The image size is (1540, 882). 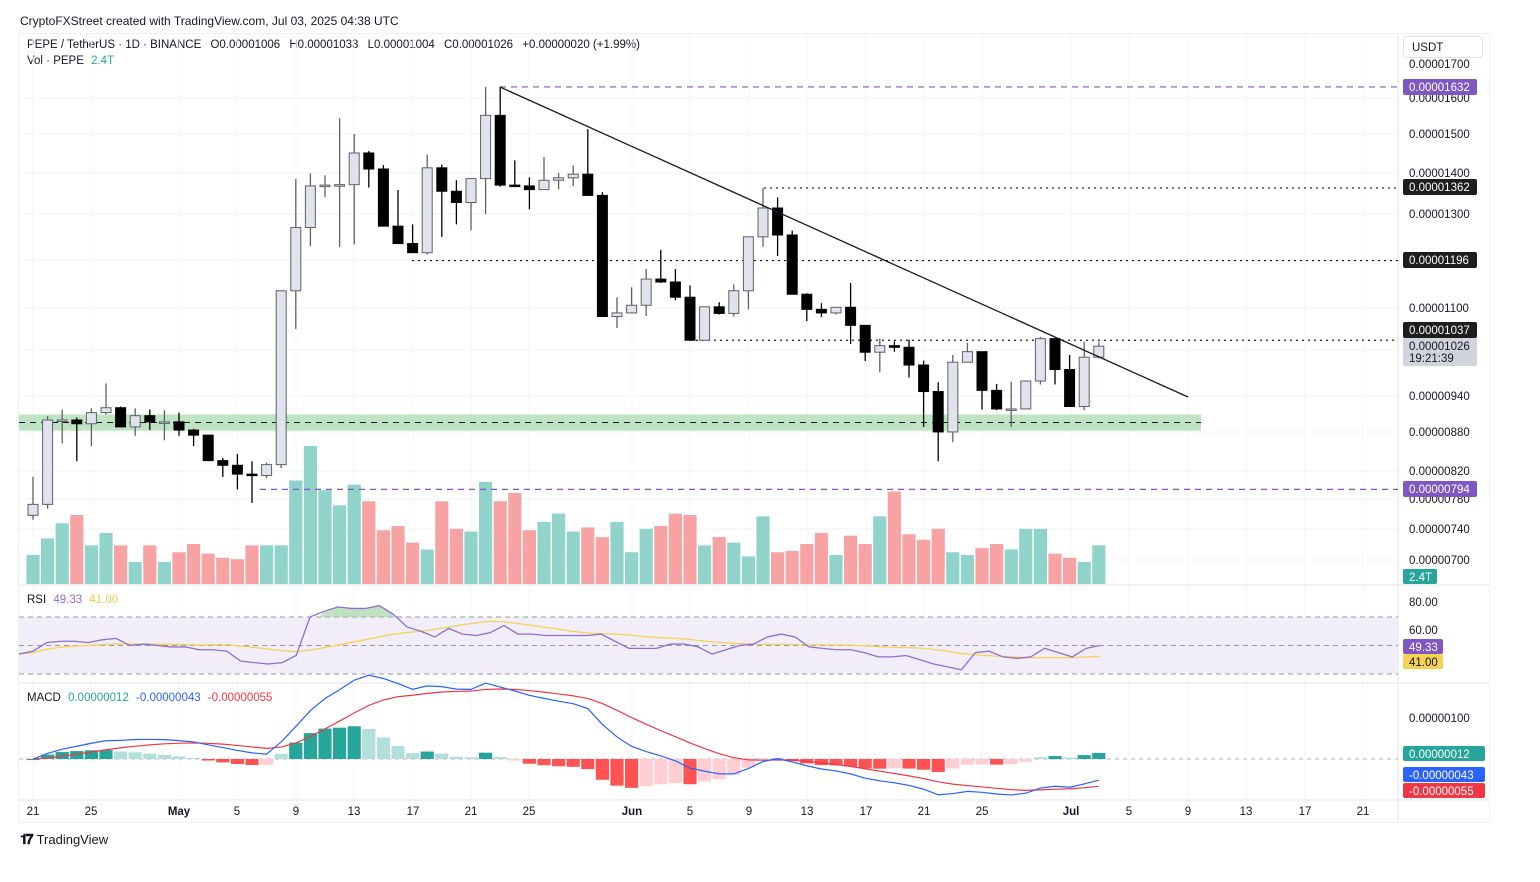 I want to click on macd-line-value: -0.00000043, so click(x=168, y=698).